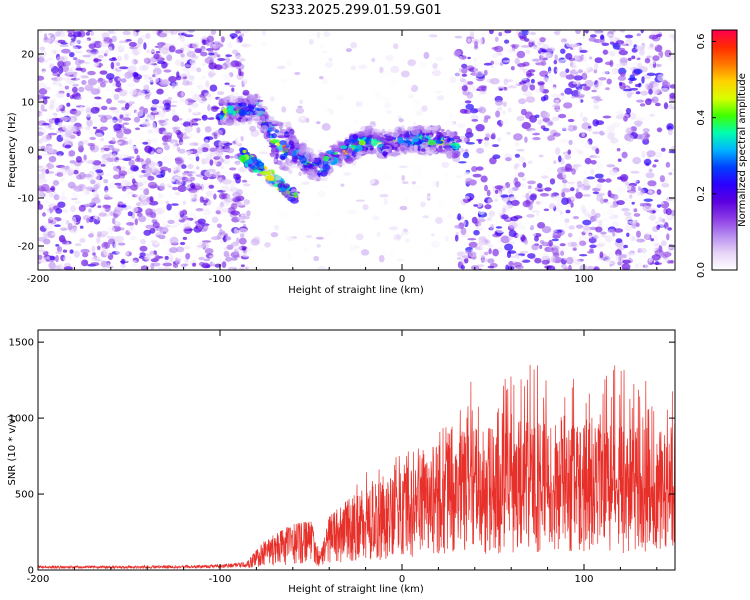 The image size is (750, 600). Describe the element at coordinates (21, 343) in the screenshot. I see `y-tick-label: 1500` at that location.